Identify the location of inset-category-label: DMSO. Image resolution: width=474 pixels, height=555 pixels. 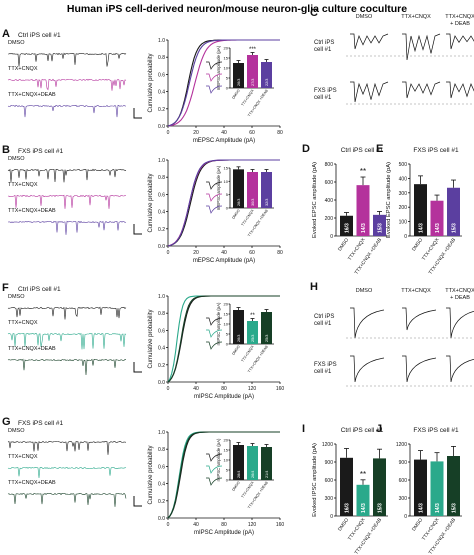
(236, 350).